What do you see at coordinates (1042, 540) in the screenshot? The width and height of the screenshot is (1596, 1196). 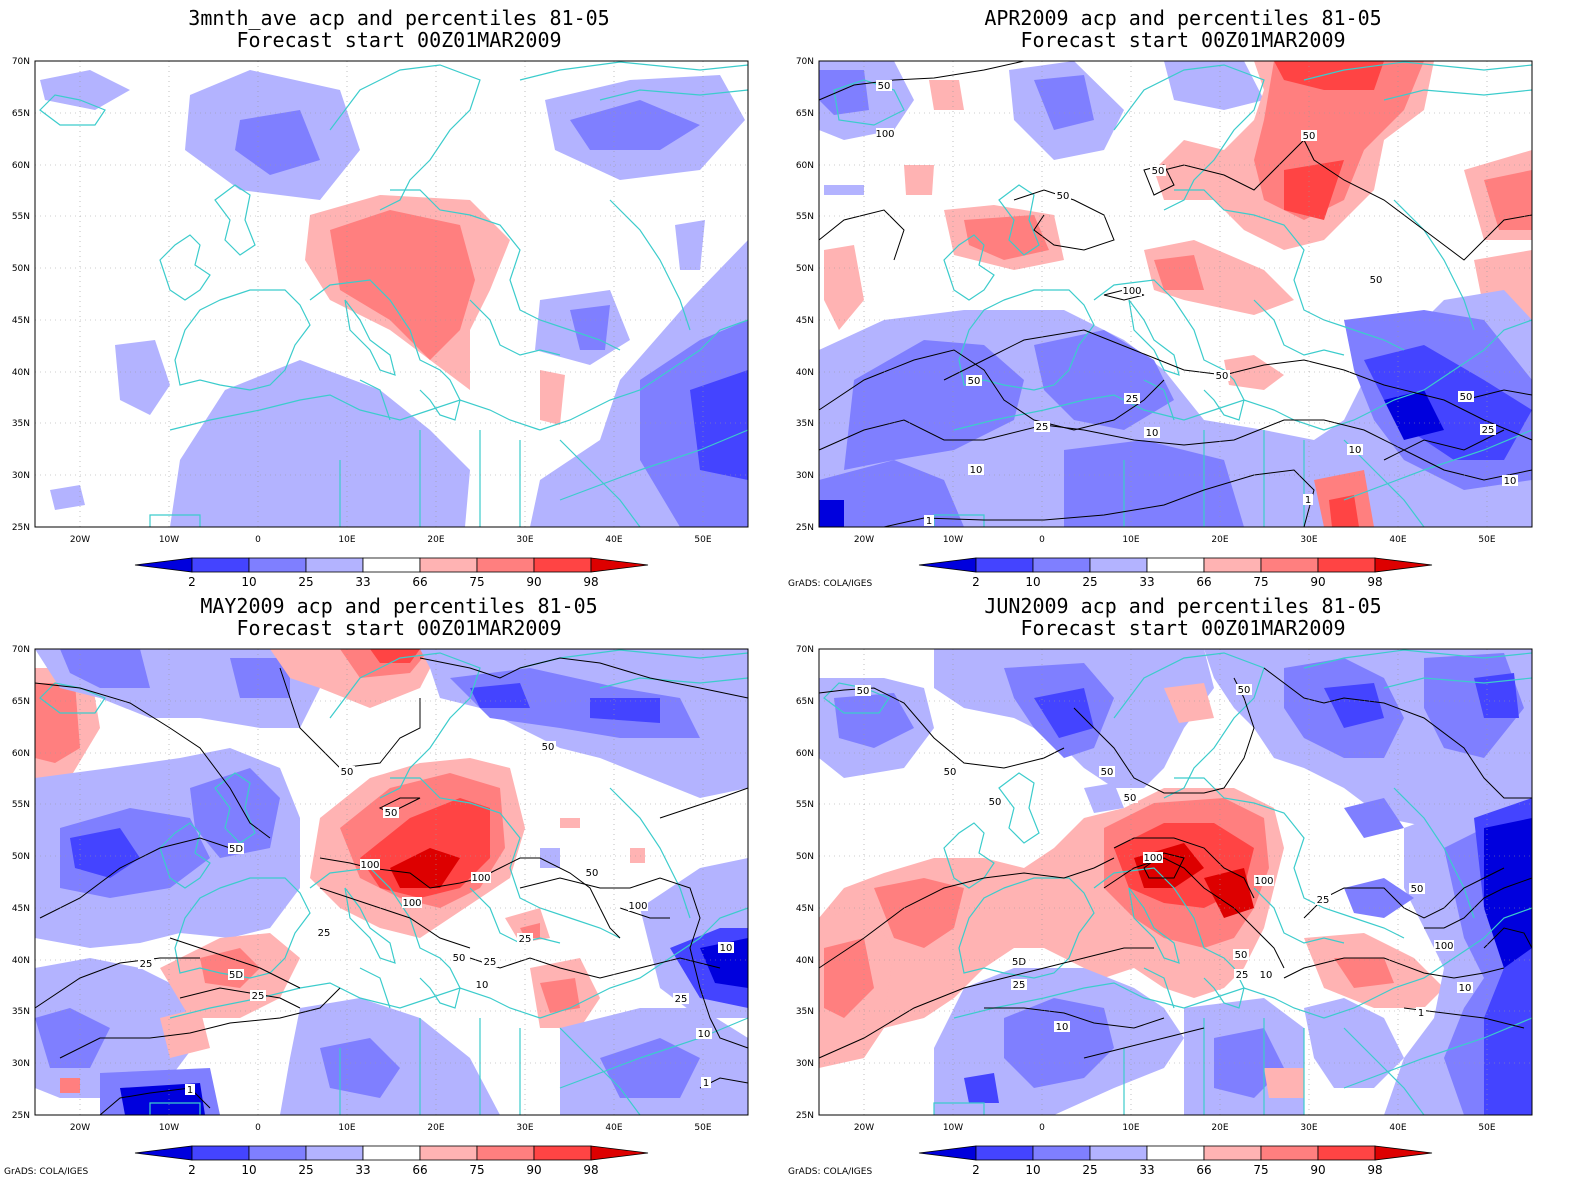 I see `lon-label: 0` at bounding box center [1042, 540].